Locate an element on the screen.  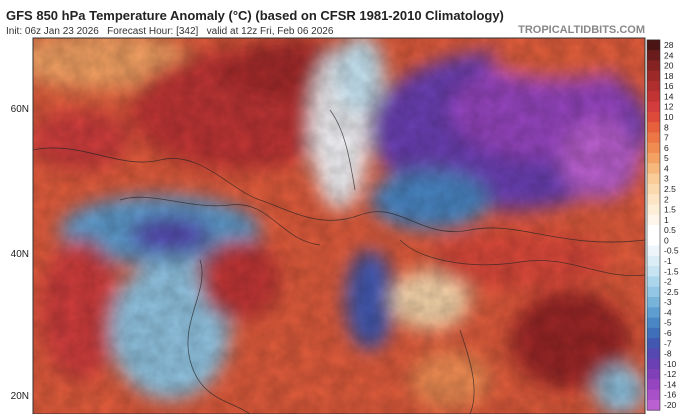
colorbar-label: 24 is located at coordinates (669, 55).